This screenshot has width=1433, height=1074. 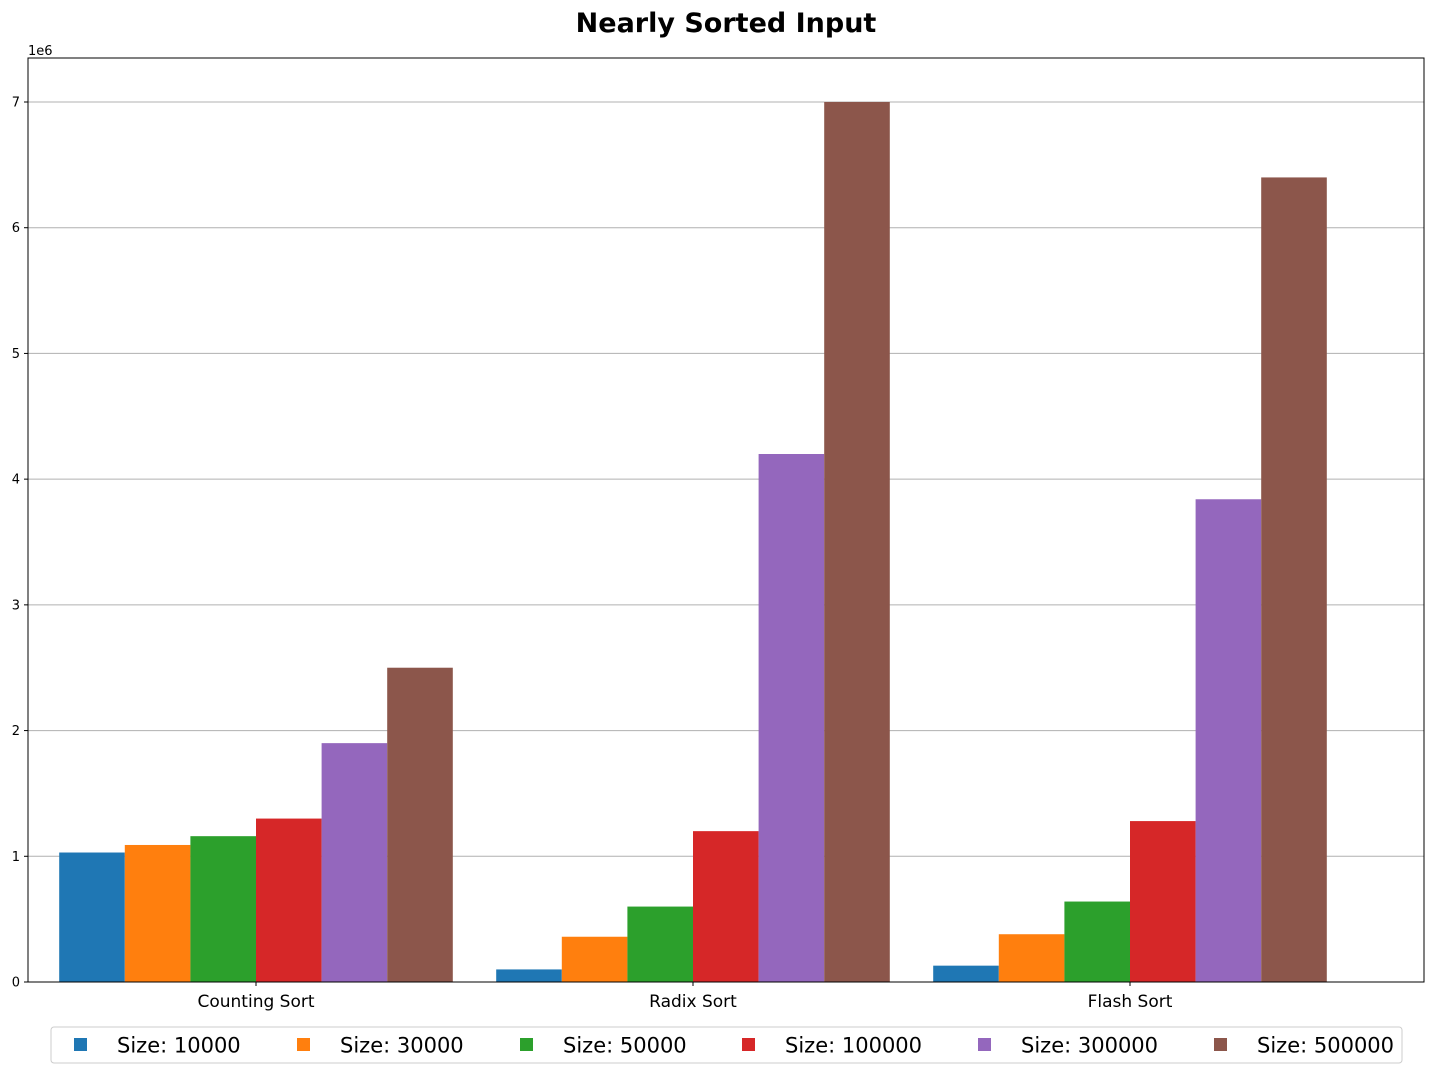 I want to click on y-tick-label-4: 4, so click(x=16, y=480).